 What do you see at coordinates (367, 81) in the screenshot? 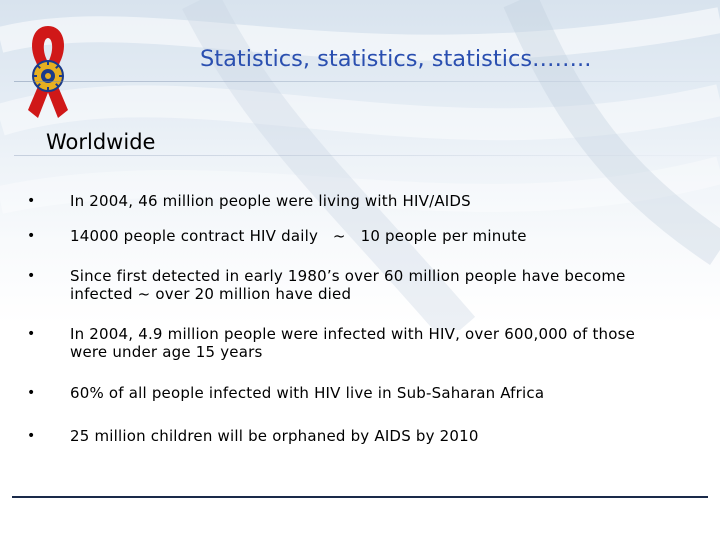
I see `title-divider` at bounding box center [367, 81].